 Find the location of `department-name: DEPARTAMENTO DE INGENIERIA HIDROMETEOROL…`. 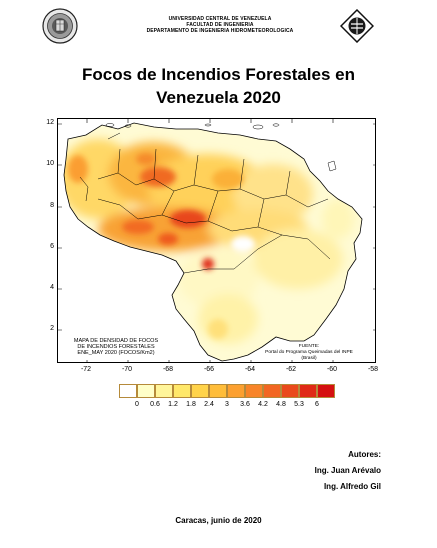

department-name: DEPARTAMENTO DE INGENIERIA HIDROMETEOROL… is located at coordinates (220, 31).